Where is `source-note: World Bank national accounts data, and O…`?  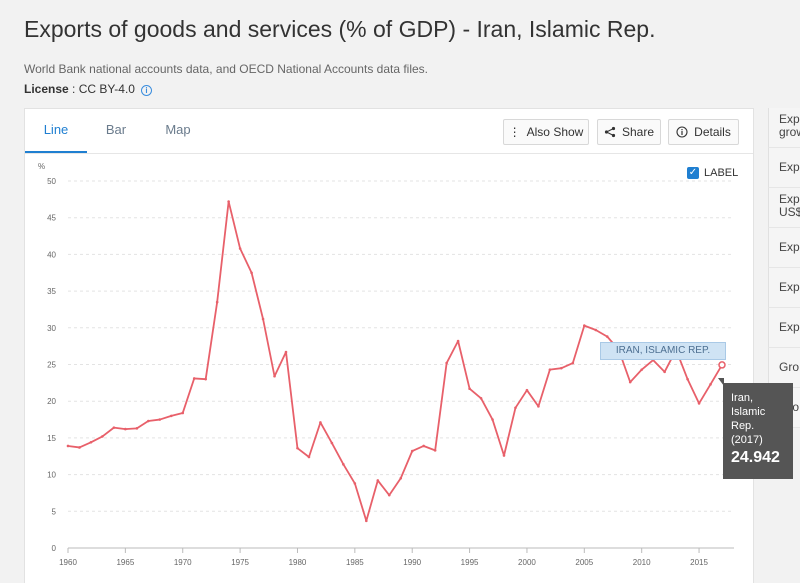 source-note: World Bank national accounts data, and O… is located at coordinates (226, 69).